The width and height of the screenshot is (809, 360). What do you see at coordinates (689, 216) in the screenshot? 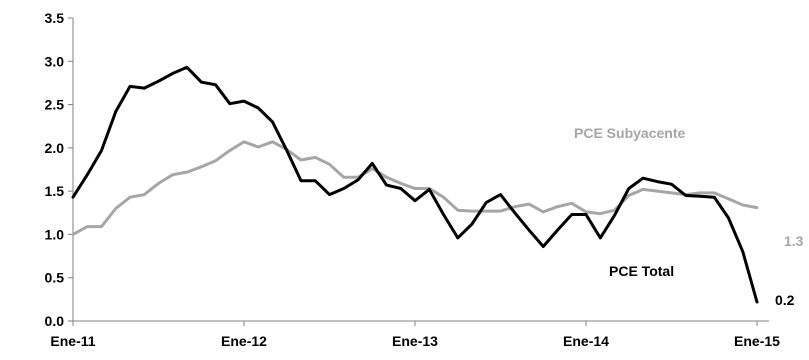
I see `series-labels: PCE Subyacente PCE Total 1.3 0.2` at bounding box center [689, 216].